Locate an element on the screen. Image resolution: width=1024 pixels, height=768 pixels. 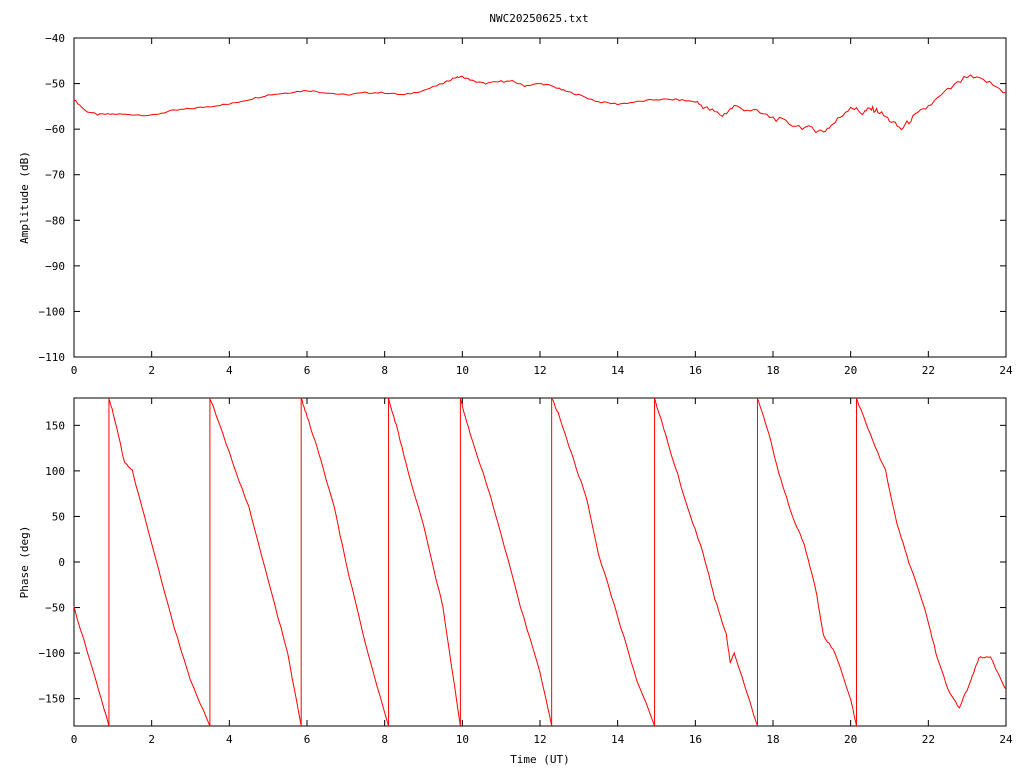
y-tick-label: −80 is located at coordinates (55, 220).